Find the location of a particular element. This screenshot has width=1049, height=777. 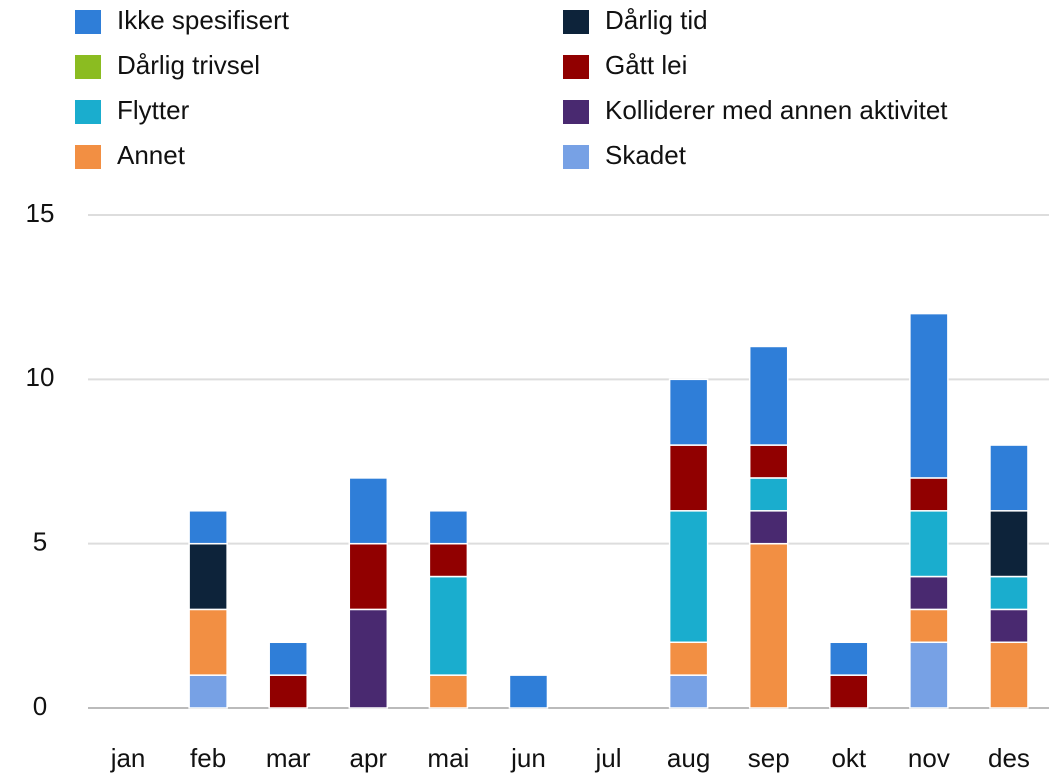

x-tick-label: mar is located at coordinates (288, 758).